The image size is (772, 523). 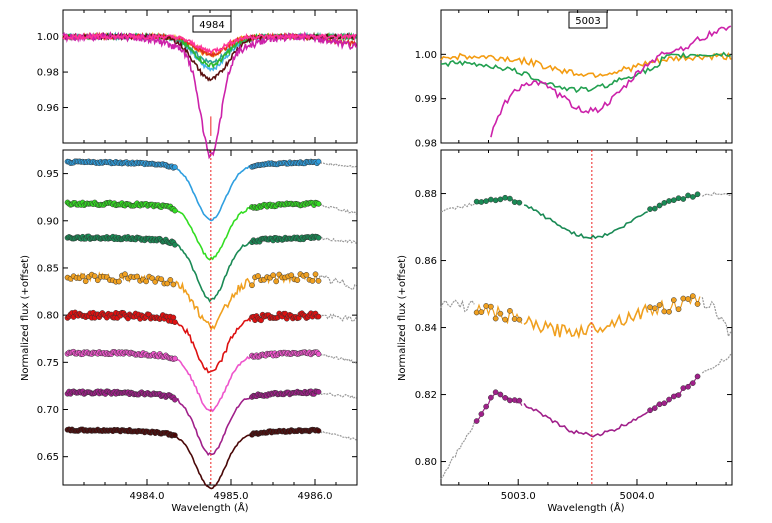 I want to click on y-tick-label: 0.84, so click(x=426, y=328).